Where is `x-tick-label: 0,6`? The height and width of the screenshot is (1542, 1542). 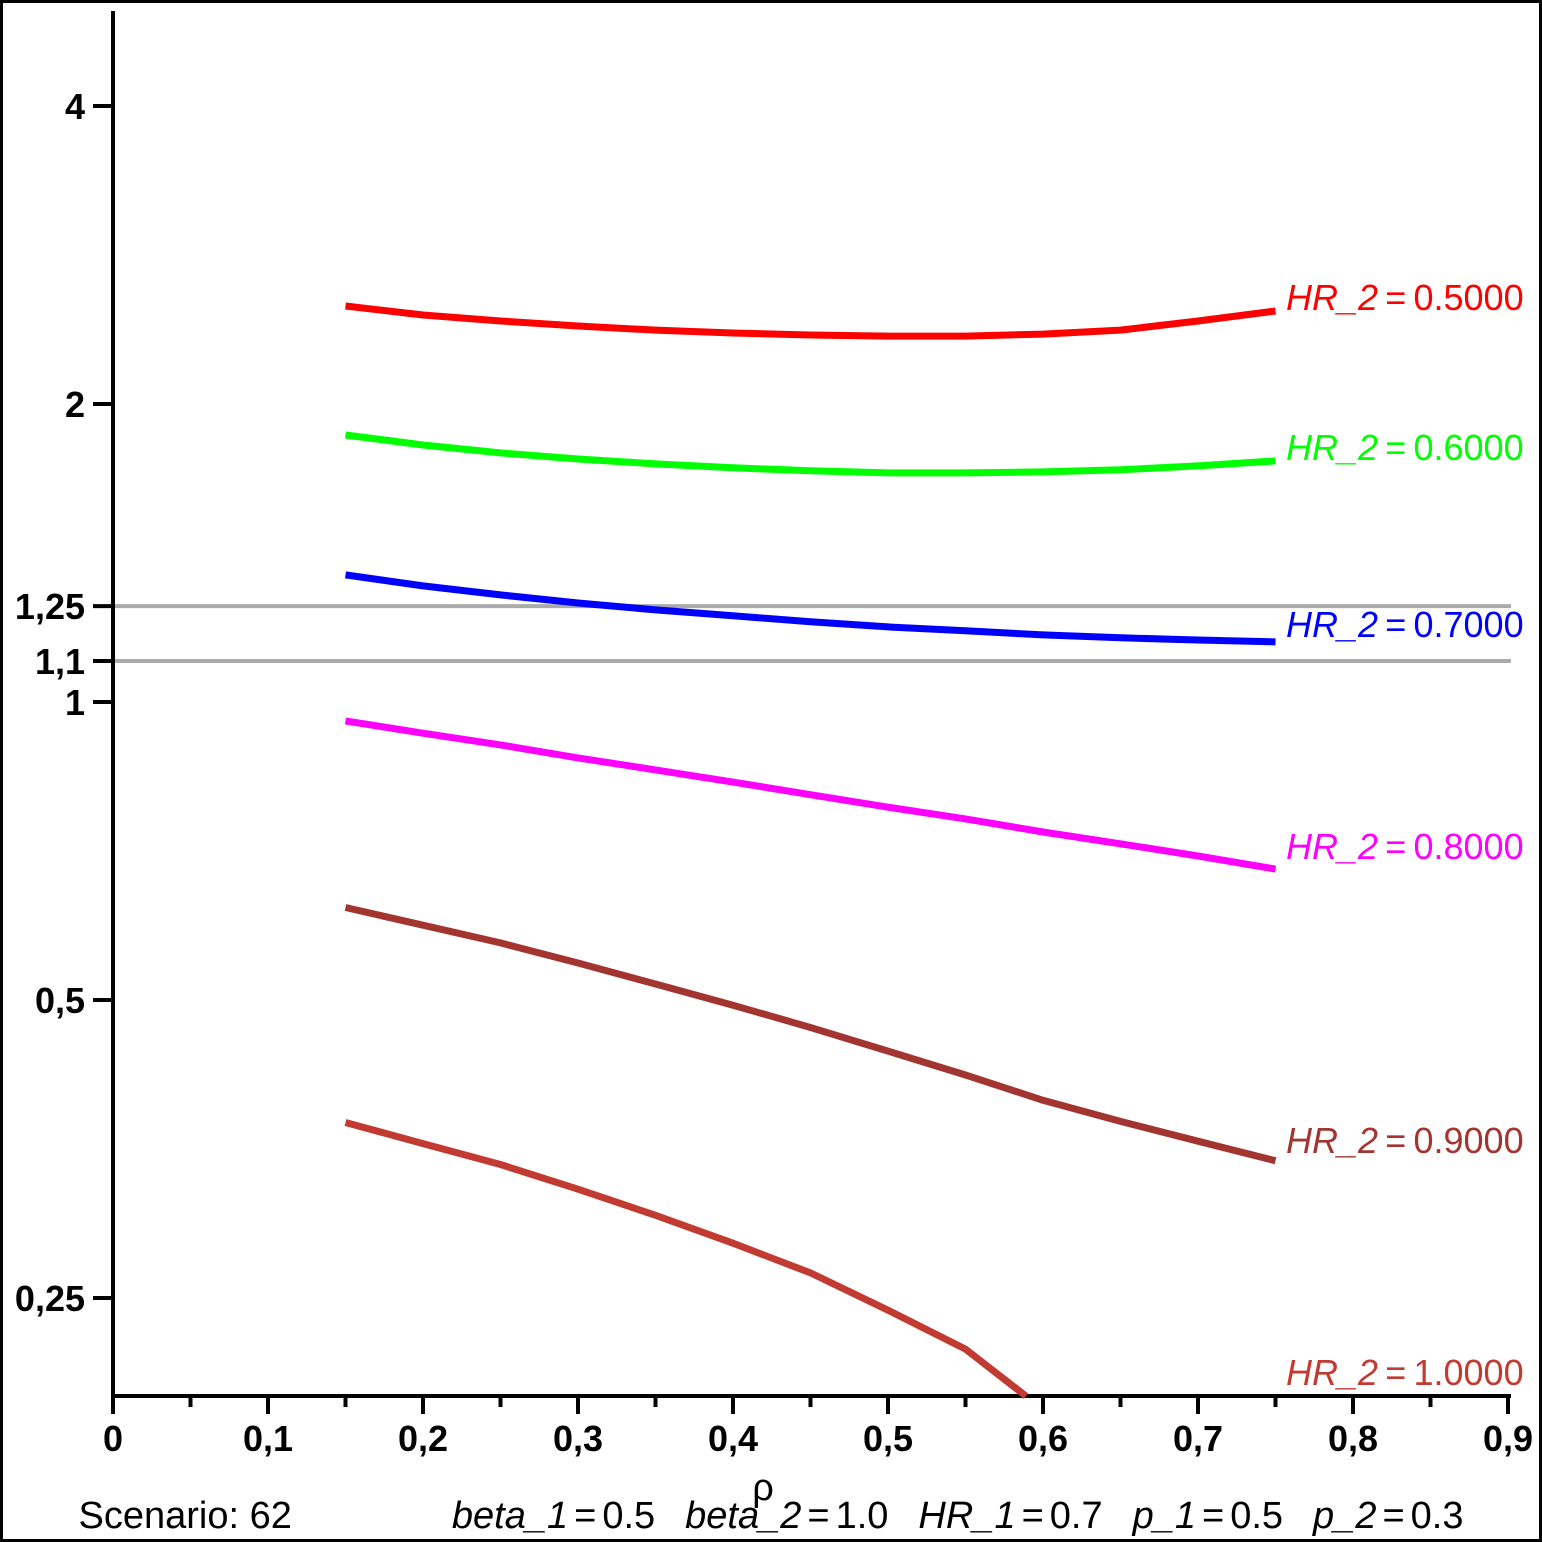
x-tick-label: 0,6 is located at coordinates (1043, 1438).